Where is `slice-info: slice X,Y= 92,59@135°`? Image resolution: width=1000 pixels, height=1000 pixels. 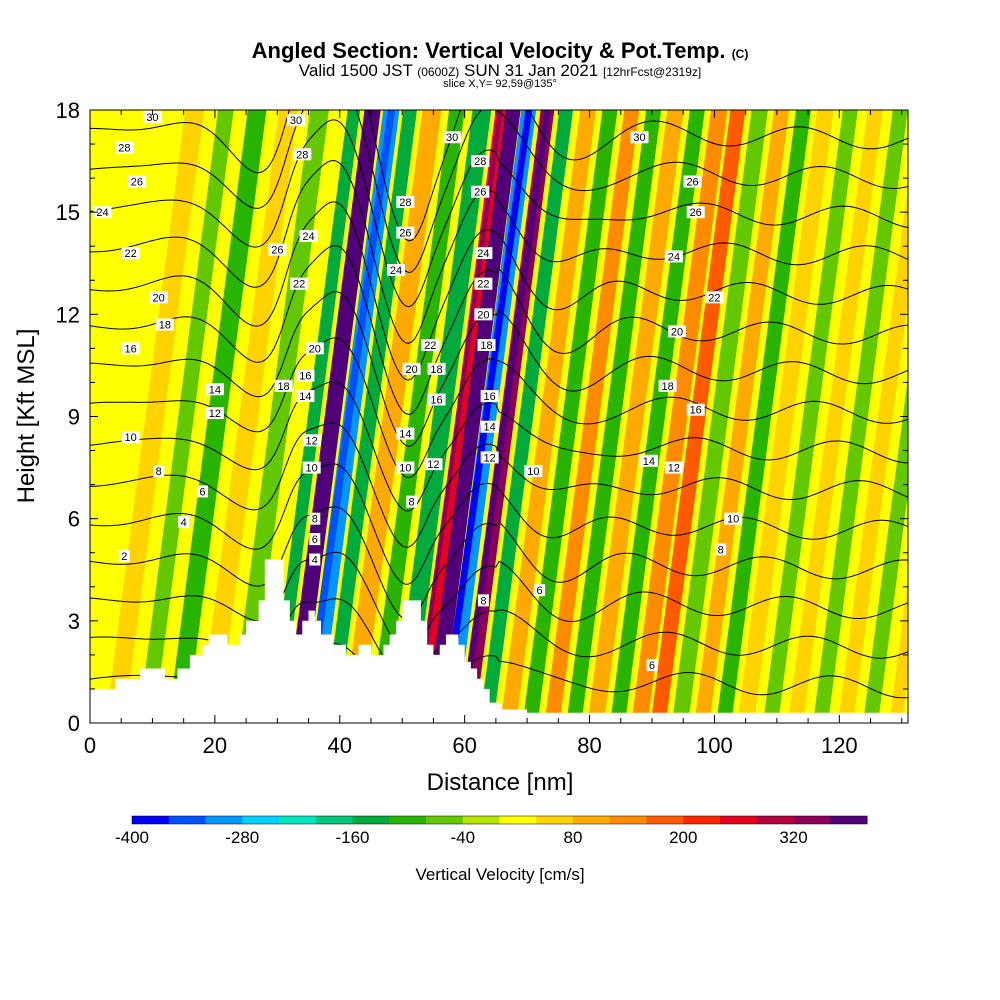
slice-info: slice X,Y= 92,59@135° is located at coordinates (500, 84).